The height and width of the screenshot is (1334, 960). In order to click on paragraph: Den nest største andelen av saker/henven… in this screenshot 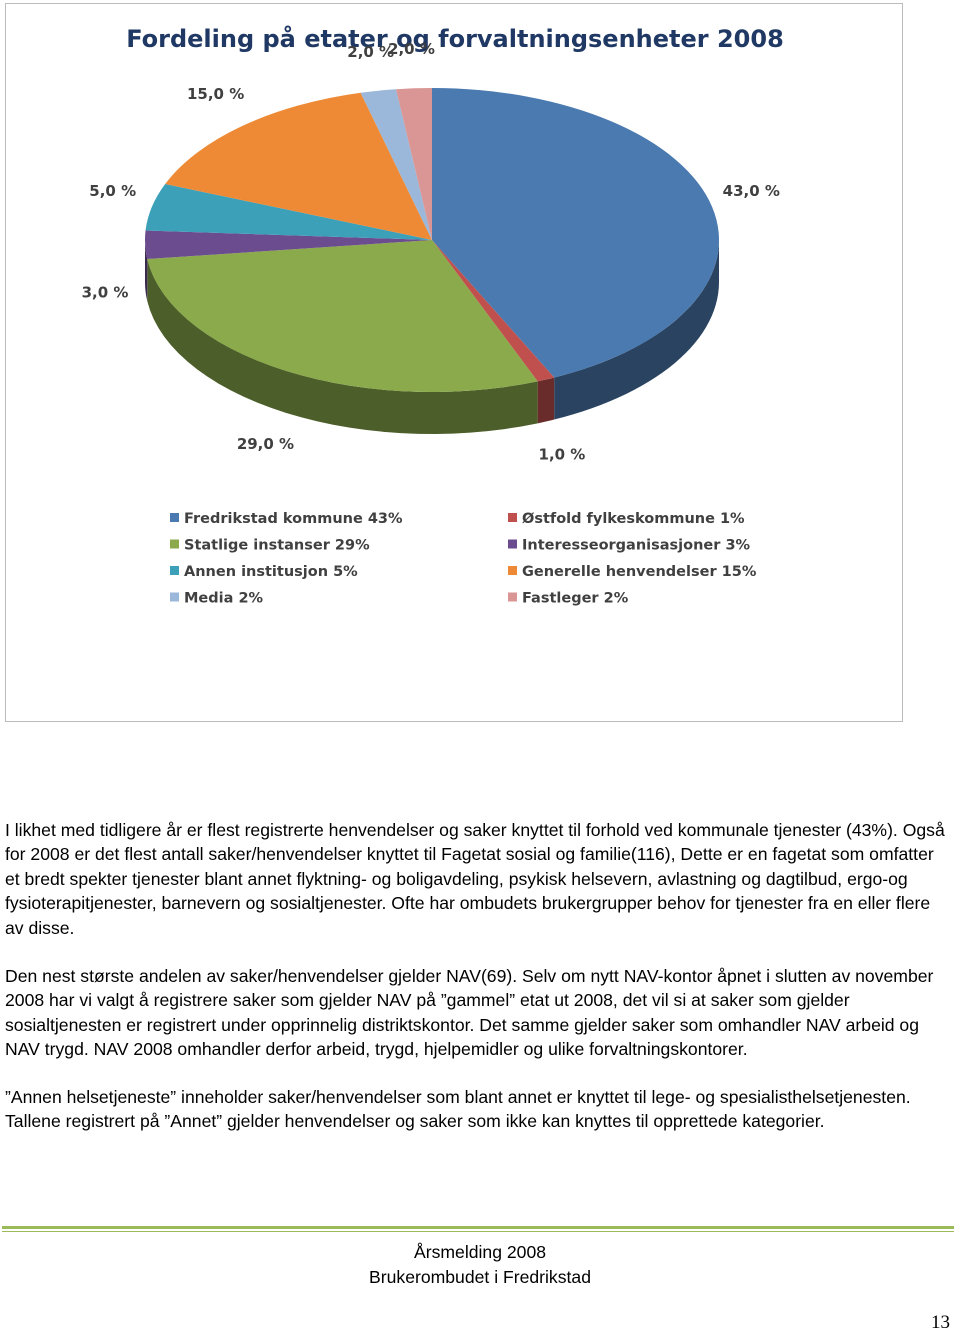, I will do `click(469, 1013)`.